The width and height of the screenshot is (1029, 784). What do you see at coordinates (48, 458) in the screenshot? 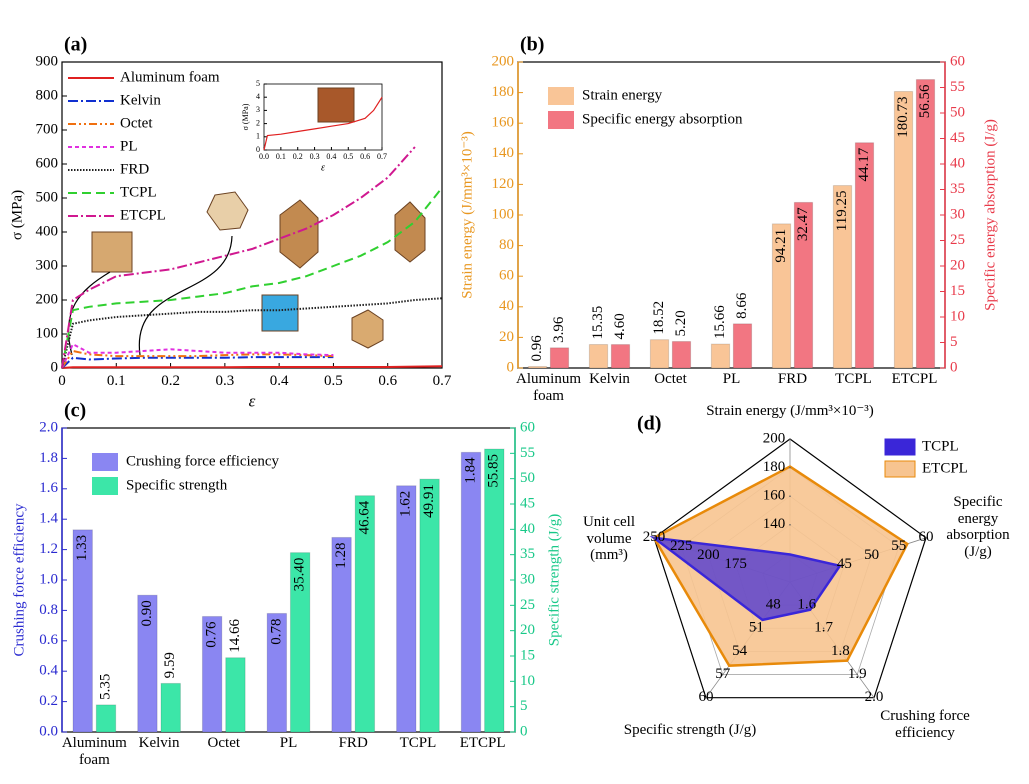
I see `y-tick-label: 1.8` at bounding box center [48, 458].